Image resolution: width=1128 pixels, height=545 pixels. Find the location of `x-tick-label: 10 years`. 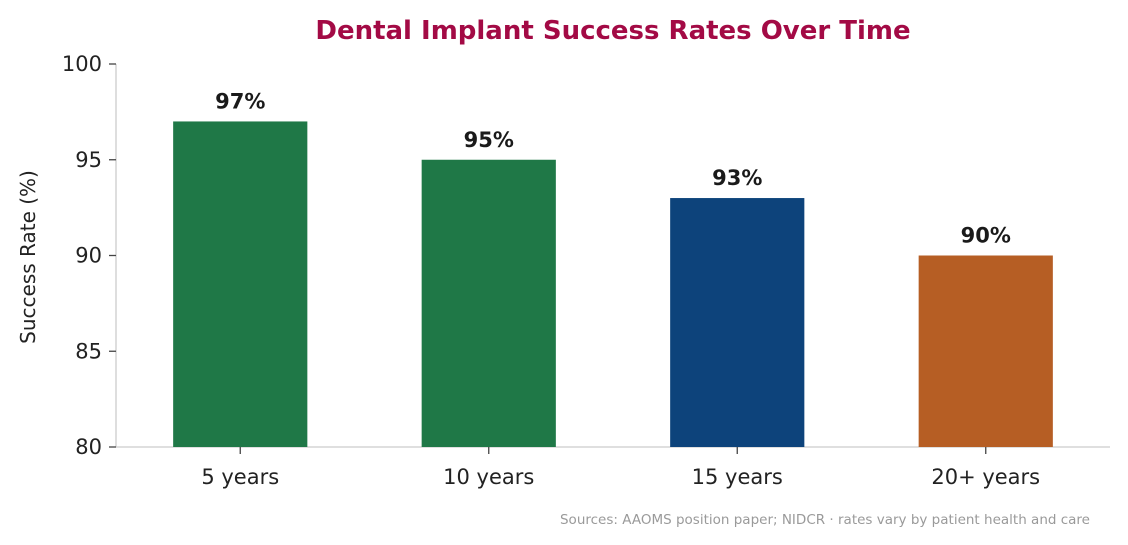

x-tick-label: 10 years is located at coordinates (488, 477).